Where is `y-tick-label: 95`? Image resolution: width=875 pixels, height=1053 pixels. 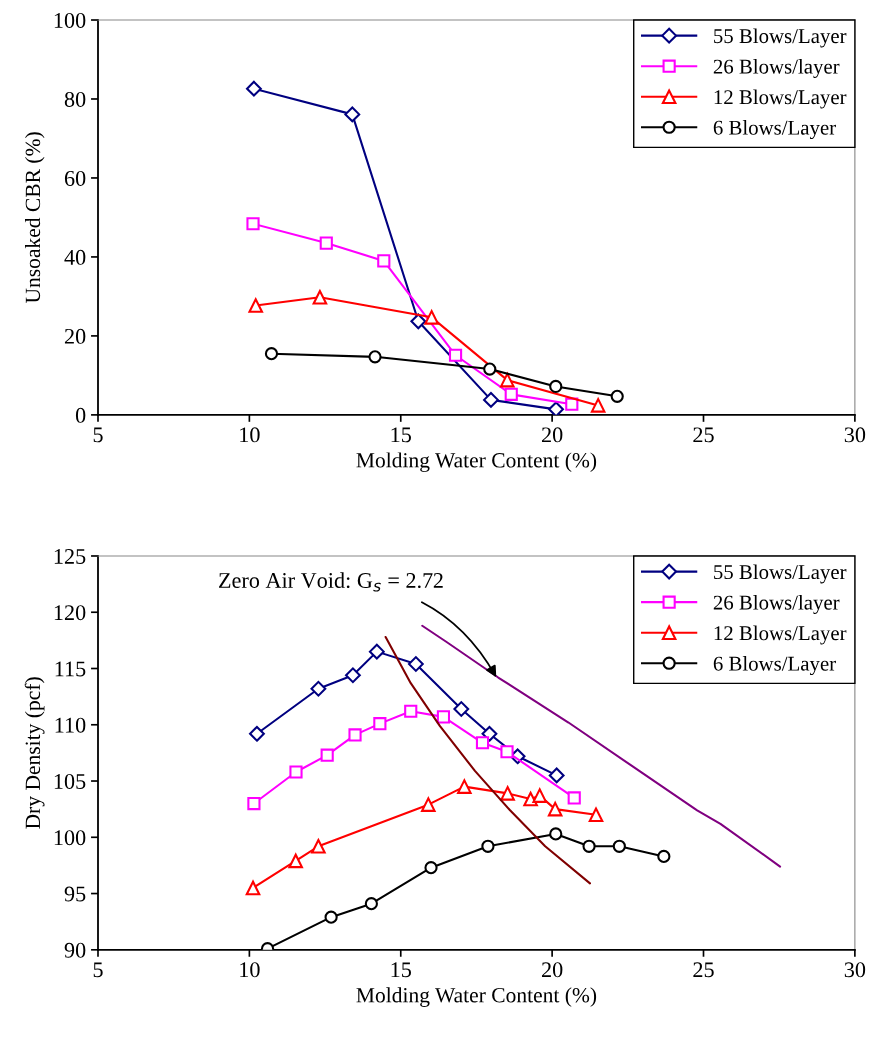 y-tick-label: 95 is located at coordinates (75, 894).